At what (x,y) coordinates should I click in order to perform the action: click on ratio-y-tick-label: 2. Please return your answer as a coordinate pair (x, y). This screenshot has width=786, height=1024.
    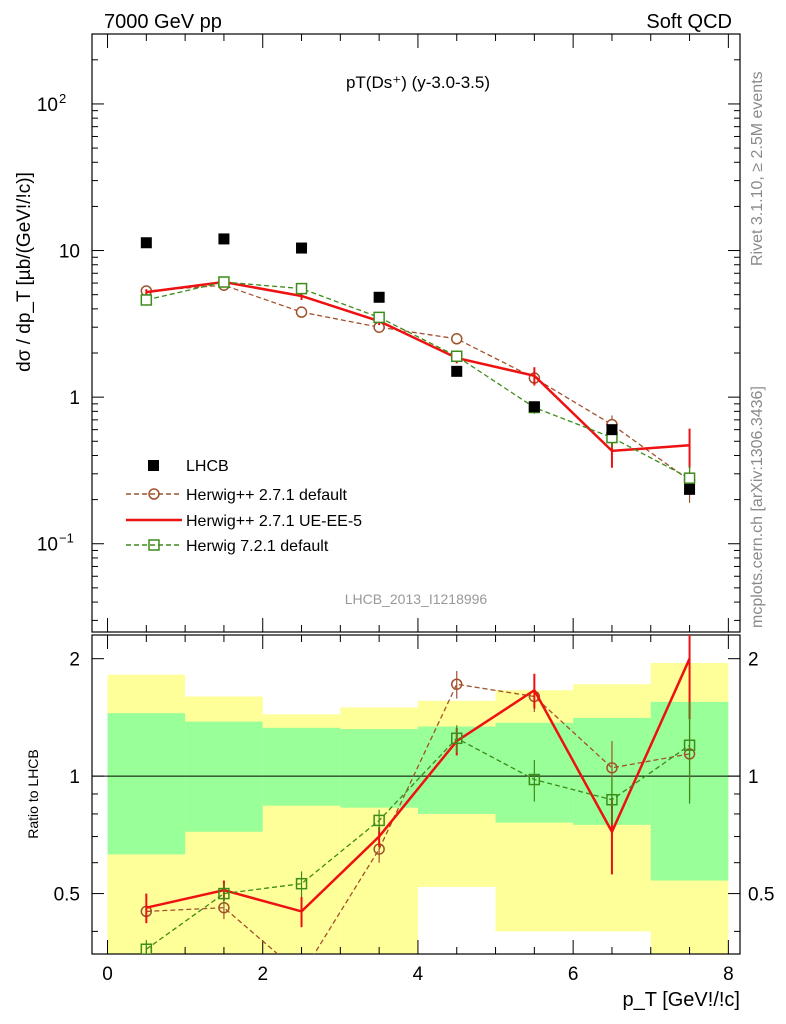
    Looking at the image, I should click on (74, 660).